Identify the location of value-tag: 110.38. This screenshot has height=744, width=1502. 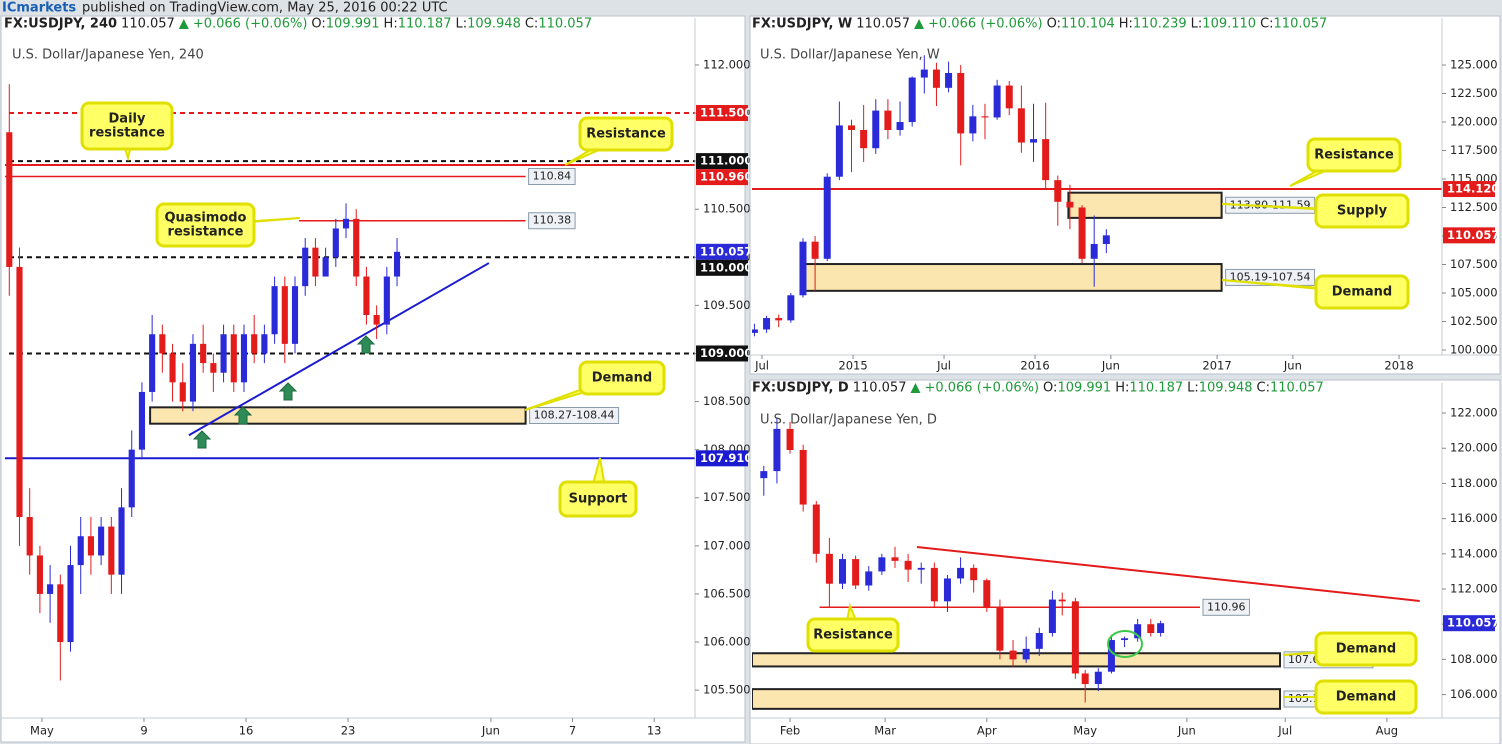
(552, 220).